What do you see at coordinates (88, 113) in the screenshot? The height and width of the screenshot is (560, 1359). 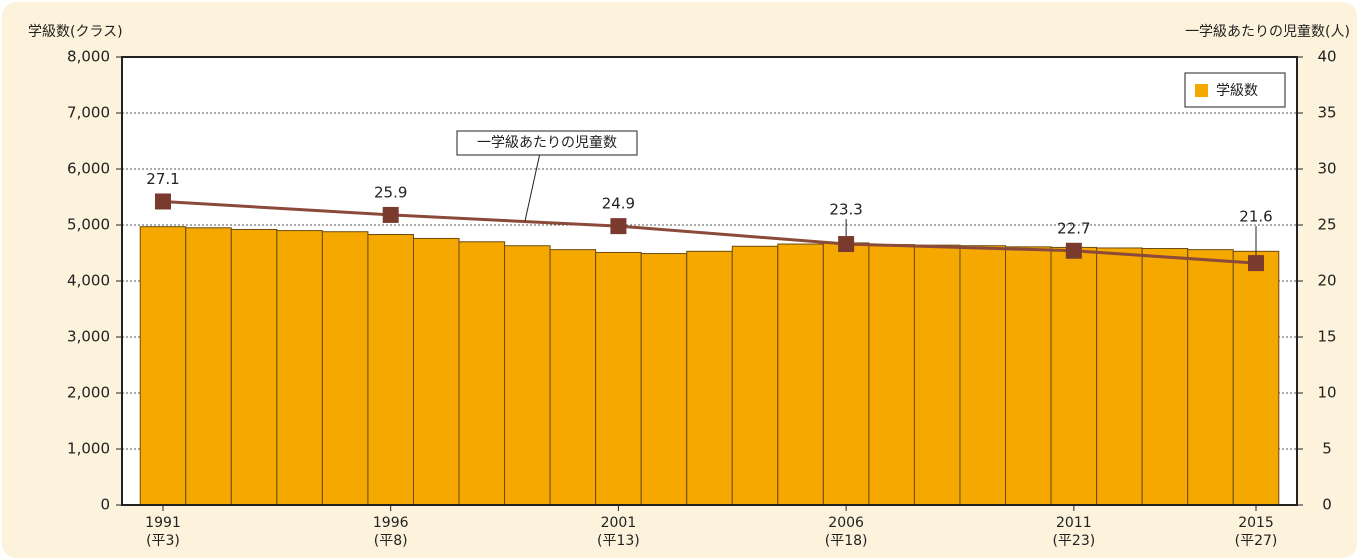 I see `y-tick-label: 7,000` at bounding box center [88, 113].